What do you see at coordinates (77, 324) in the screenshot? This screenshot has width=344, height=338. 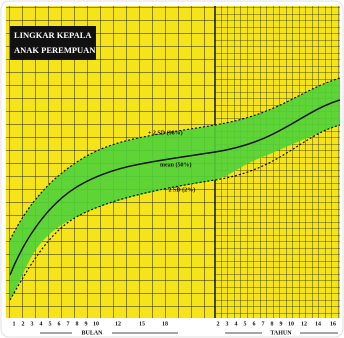 I see `month-label: 8` at bounding box center [77, 324].